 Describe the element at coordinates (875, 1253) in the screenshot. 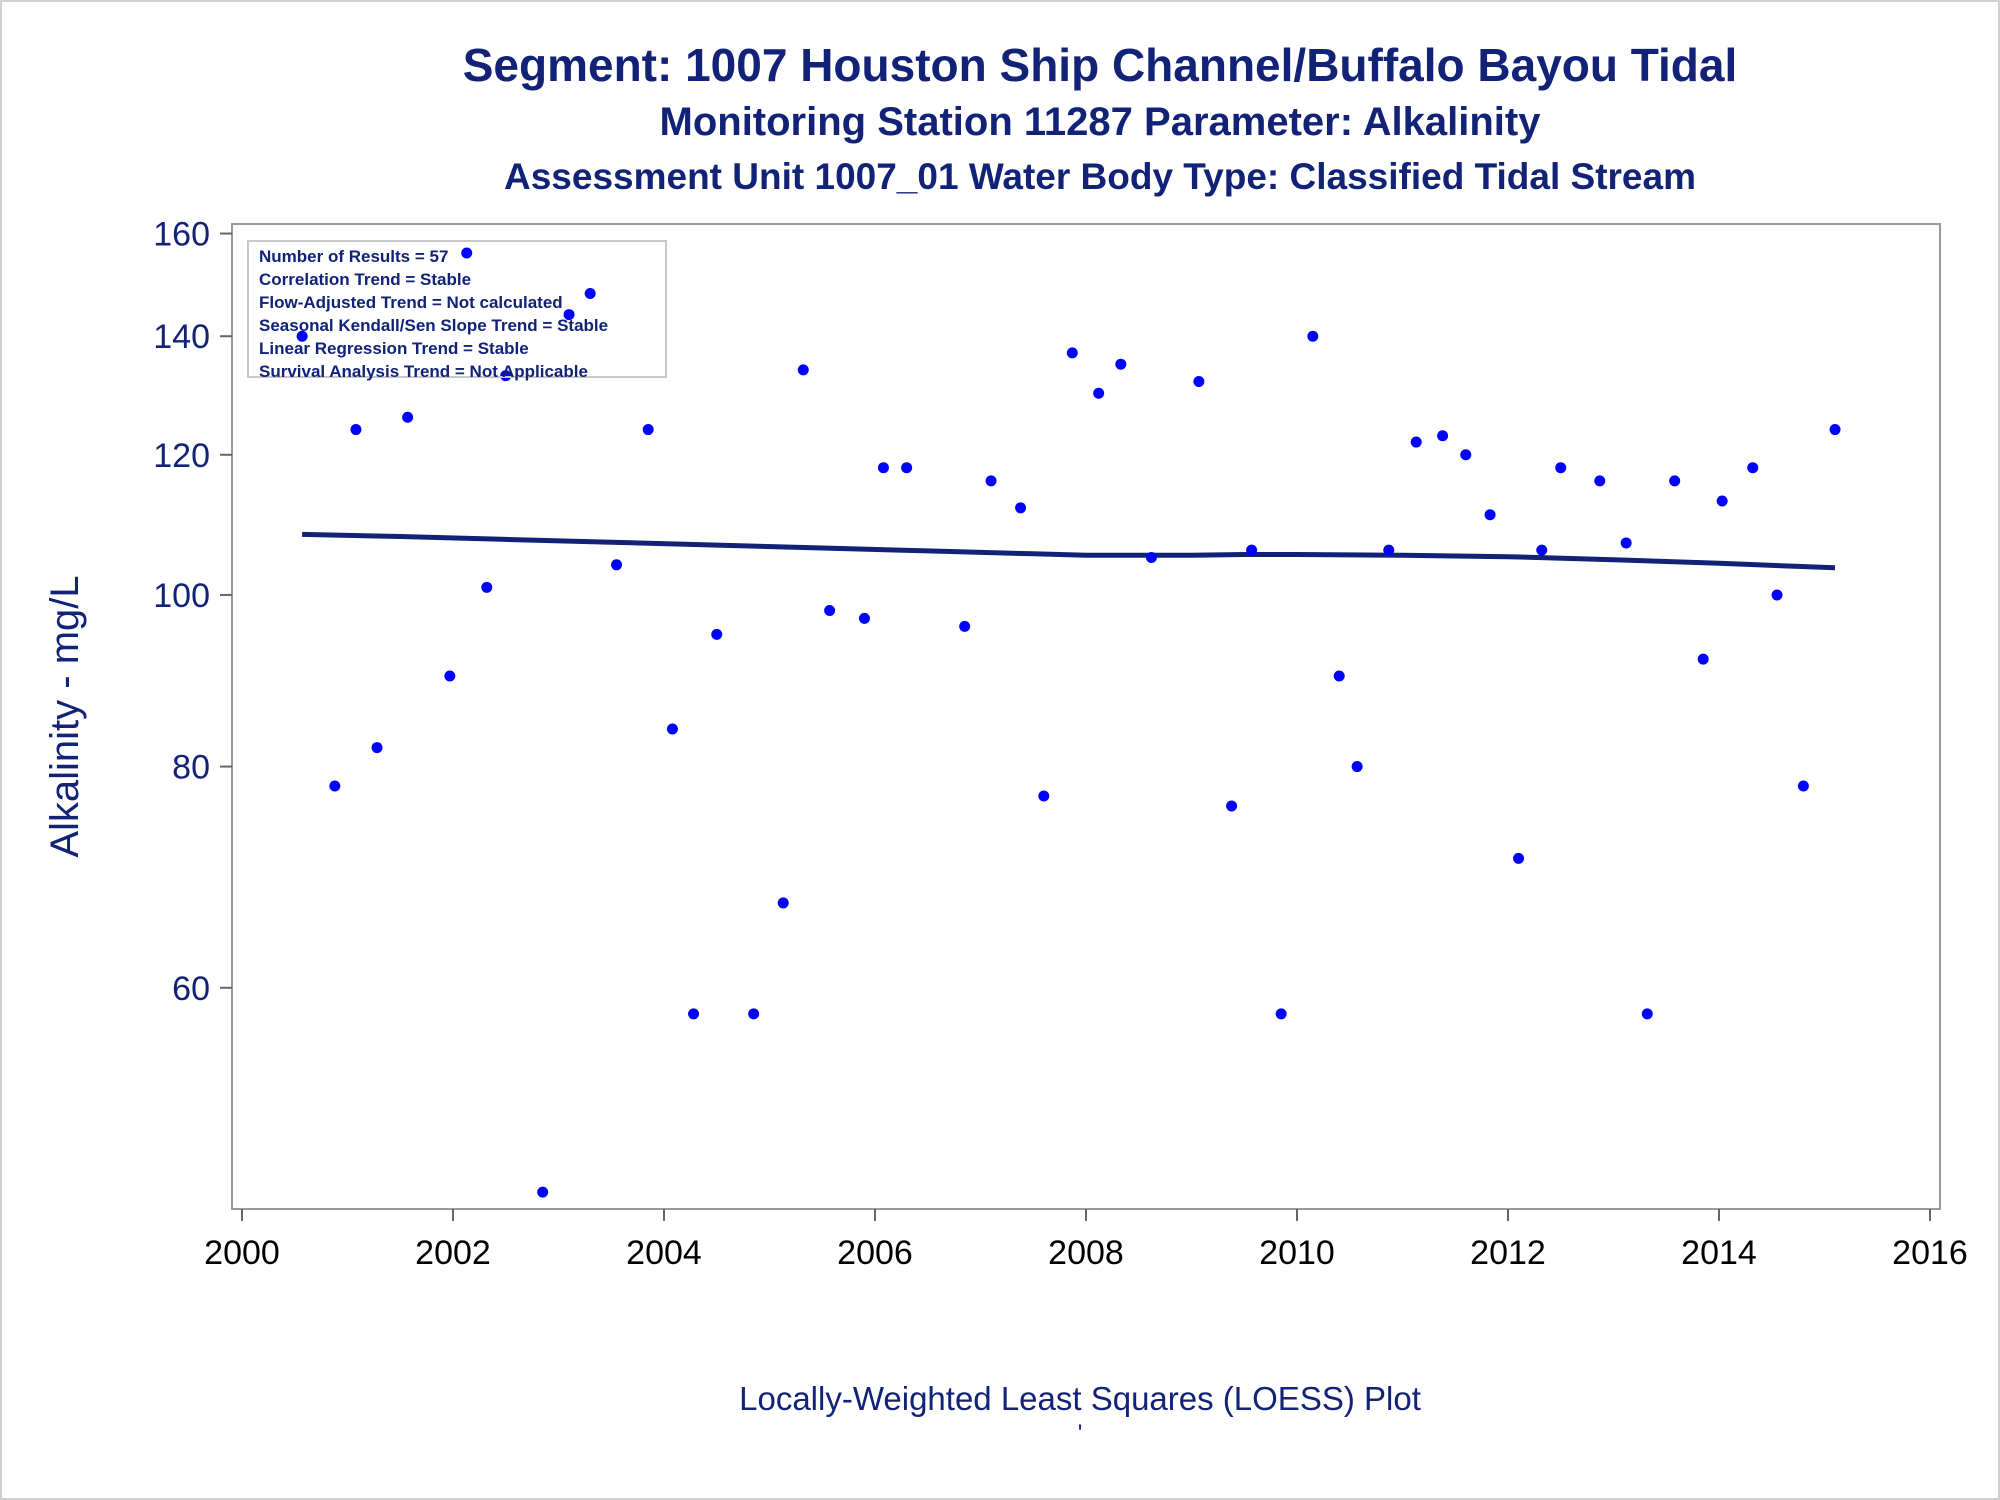

I see `x-tick-label: 2006` at that location.